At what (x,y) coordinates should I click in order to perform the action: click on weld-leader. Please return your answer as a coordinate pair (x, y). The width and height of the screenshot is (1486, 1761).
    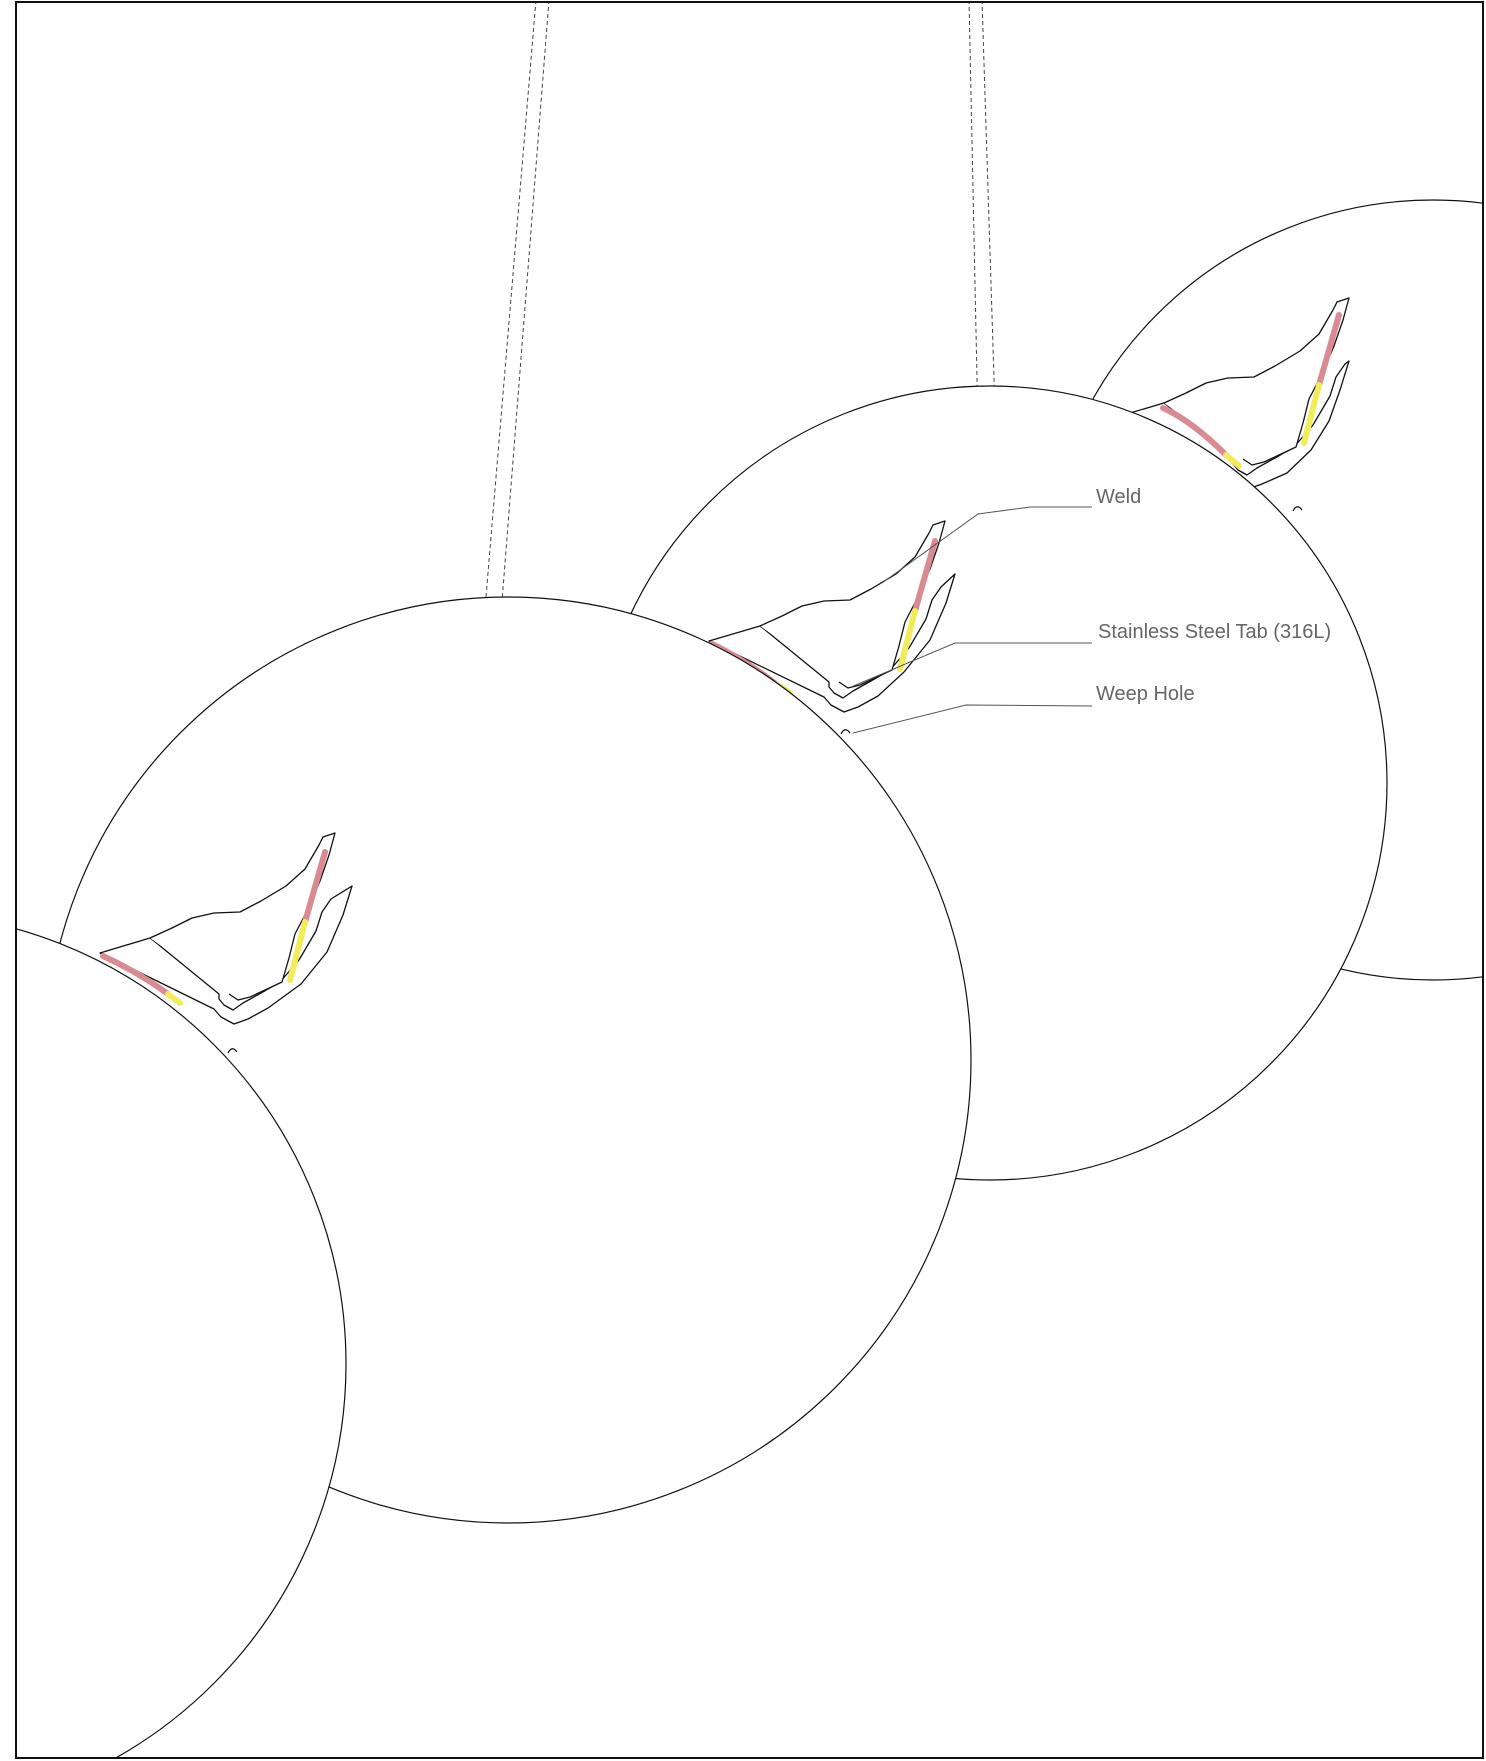
    Looking at the image, I should click on (986, 545).